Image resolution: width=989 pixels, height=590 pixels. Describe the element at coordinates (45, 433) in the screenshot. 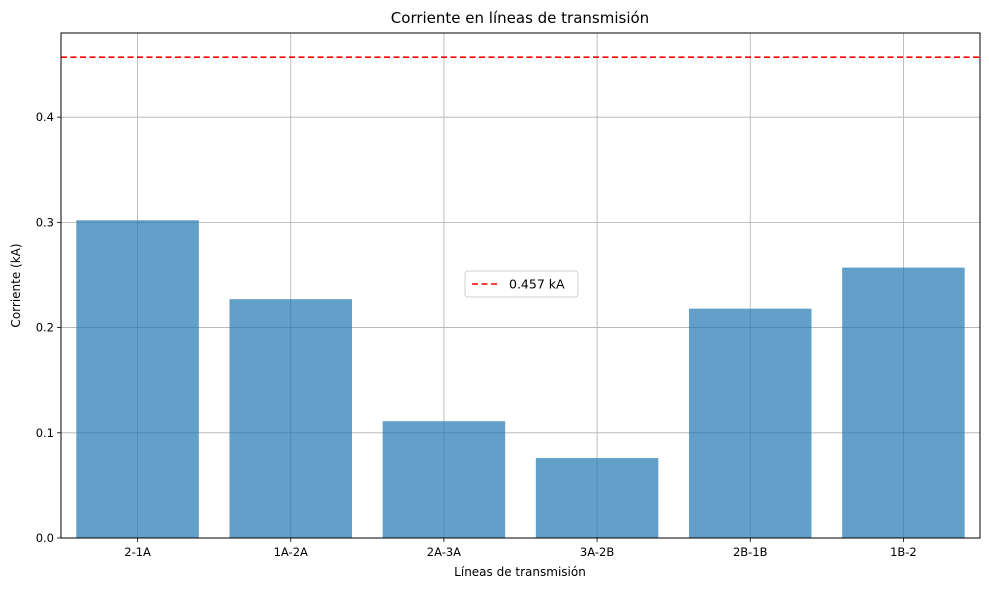

I see `y-tick-label: 0.1` at that location.